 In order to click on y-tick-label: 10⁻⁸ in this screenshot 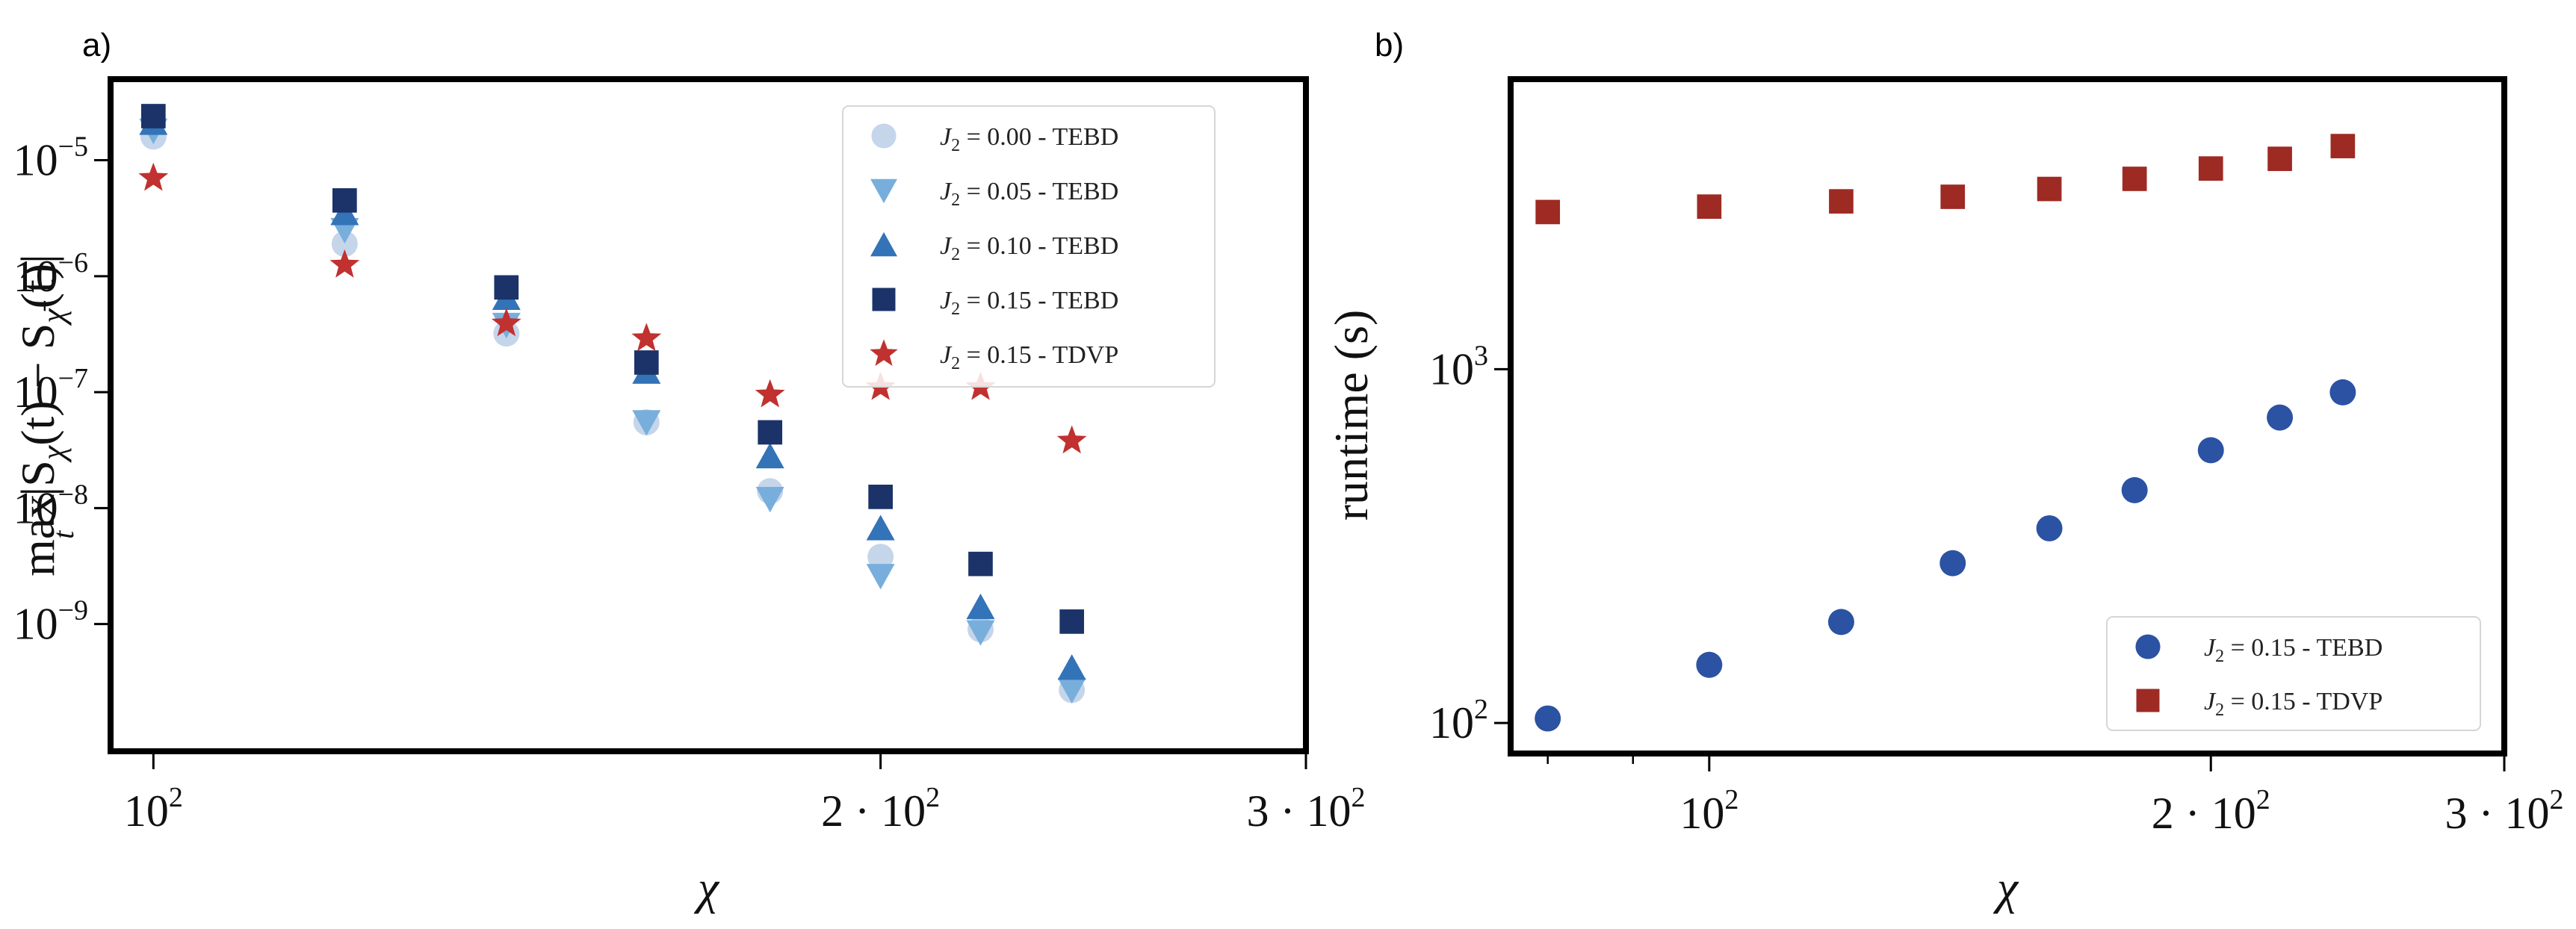, I will do `click(50, 505)`.